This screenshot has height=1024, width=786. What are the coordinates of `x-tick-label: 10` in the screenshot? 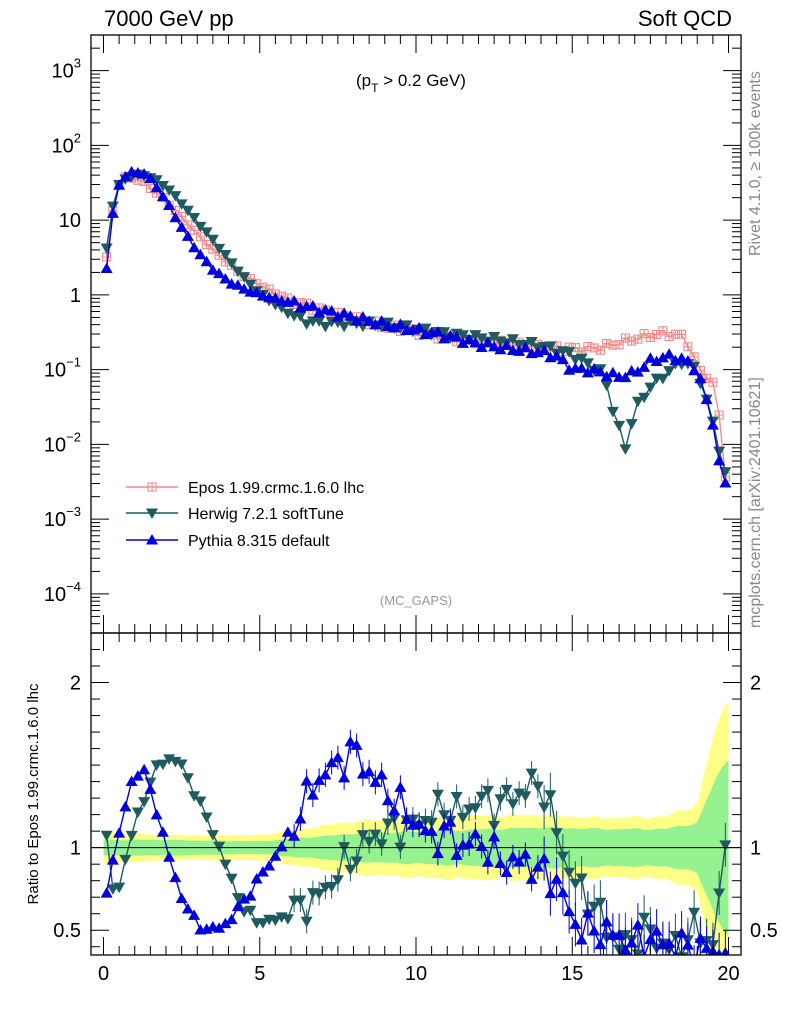 It's located at (416, 974).